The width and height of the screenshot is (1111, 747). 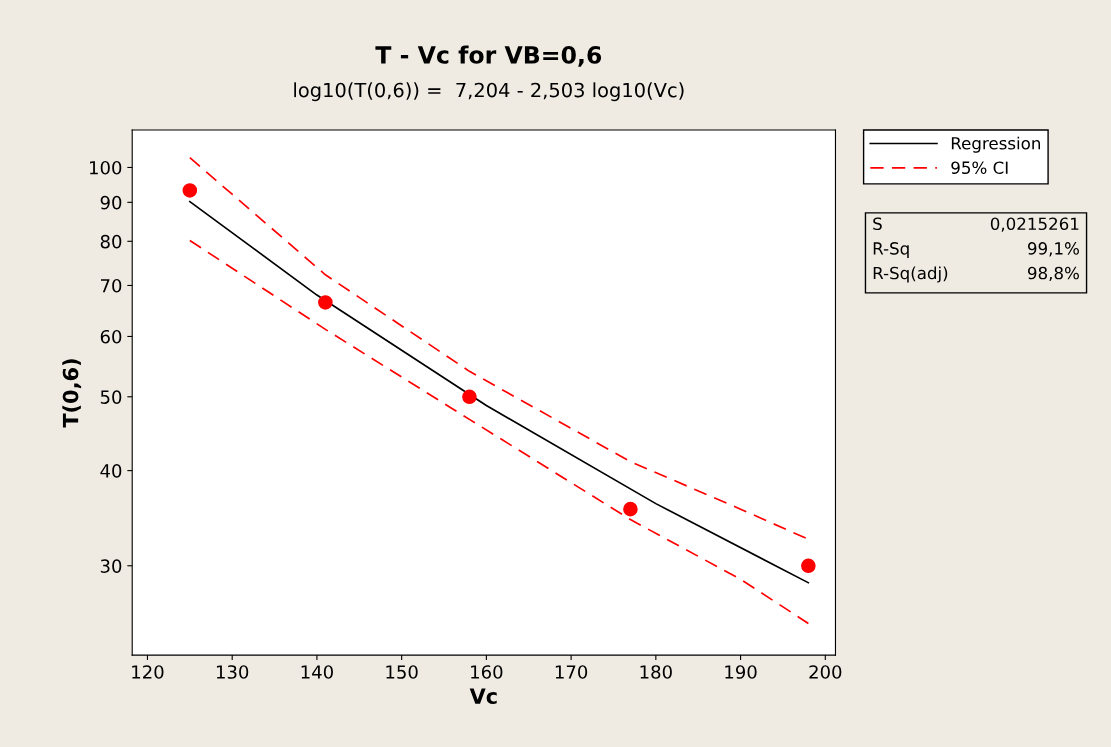 I want to click on y-tick-label: 30, so click(x=111, y=566).